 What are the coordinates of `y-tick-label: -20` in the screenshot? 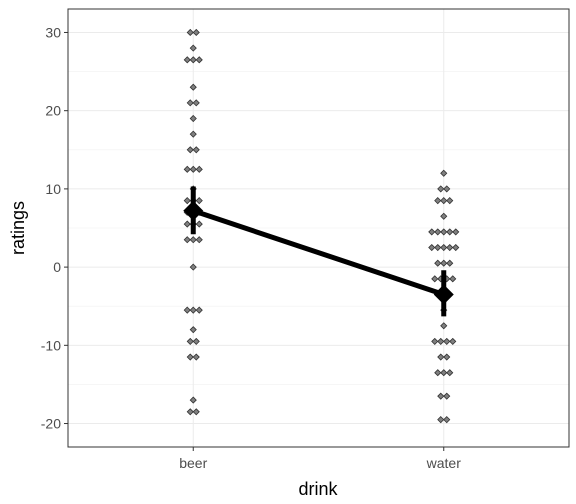 It's located at (51, 424).